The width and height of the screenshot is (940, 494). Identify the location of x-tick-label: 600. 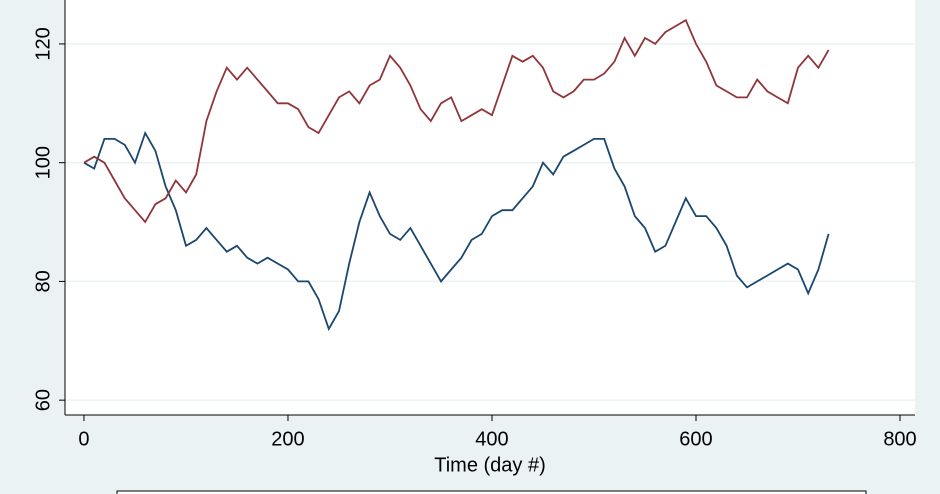
(695, 439).